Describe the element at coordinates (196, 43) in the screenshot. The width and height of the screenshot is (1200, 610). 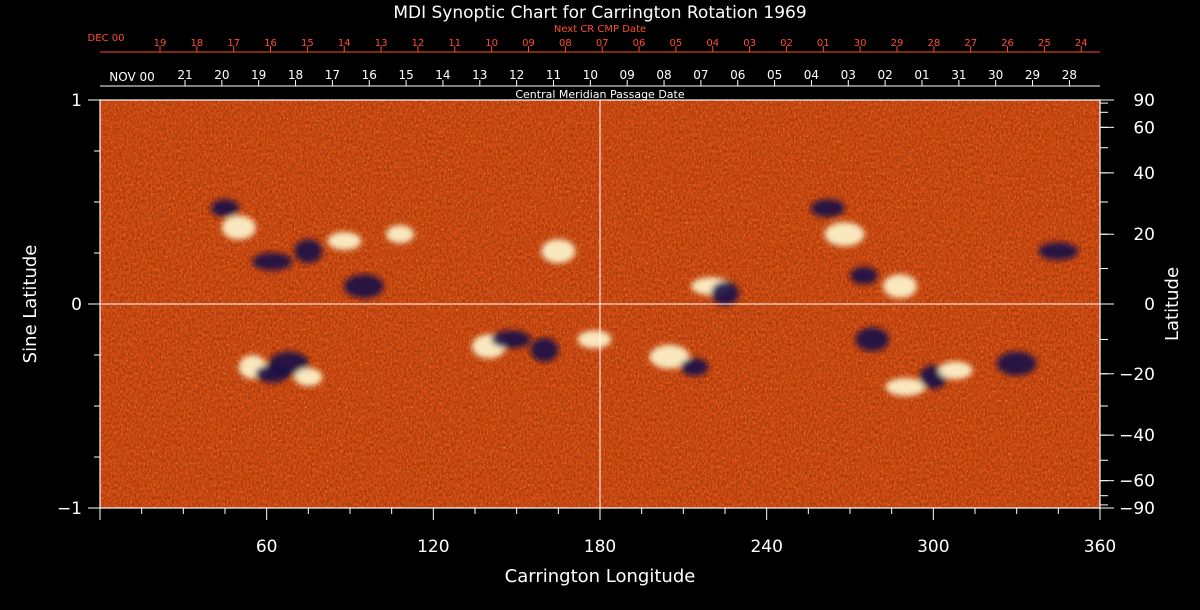
I see `next-cr-date-1: 18` at that location.